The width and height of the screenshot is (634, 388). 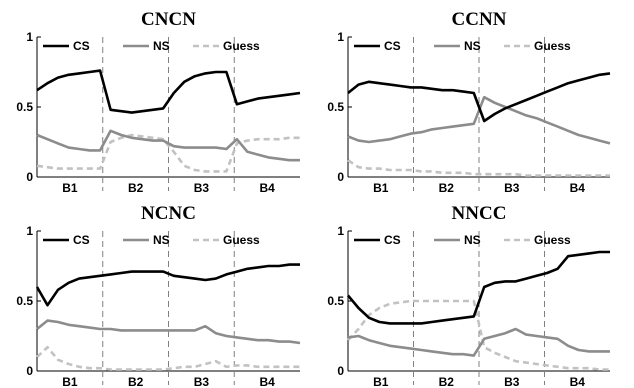 I want to click on chart-title: NCNC, so click(x=168, y=213).